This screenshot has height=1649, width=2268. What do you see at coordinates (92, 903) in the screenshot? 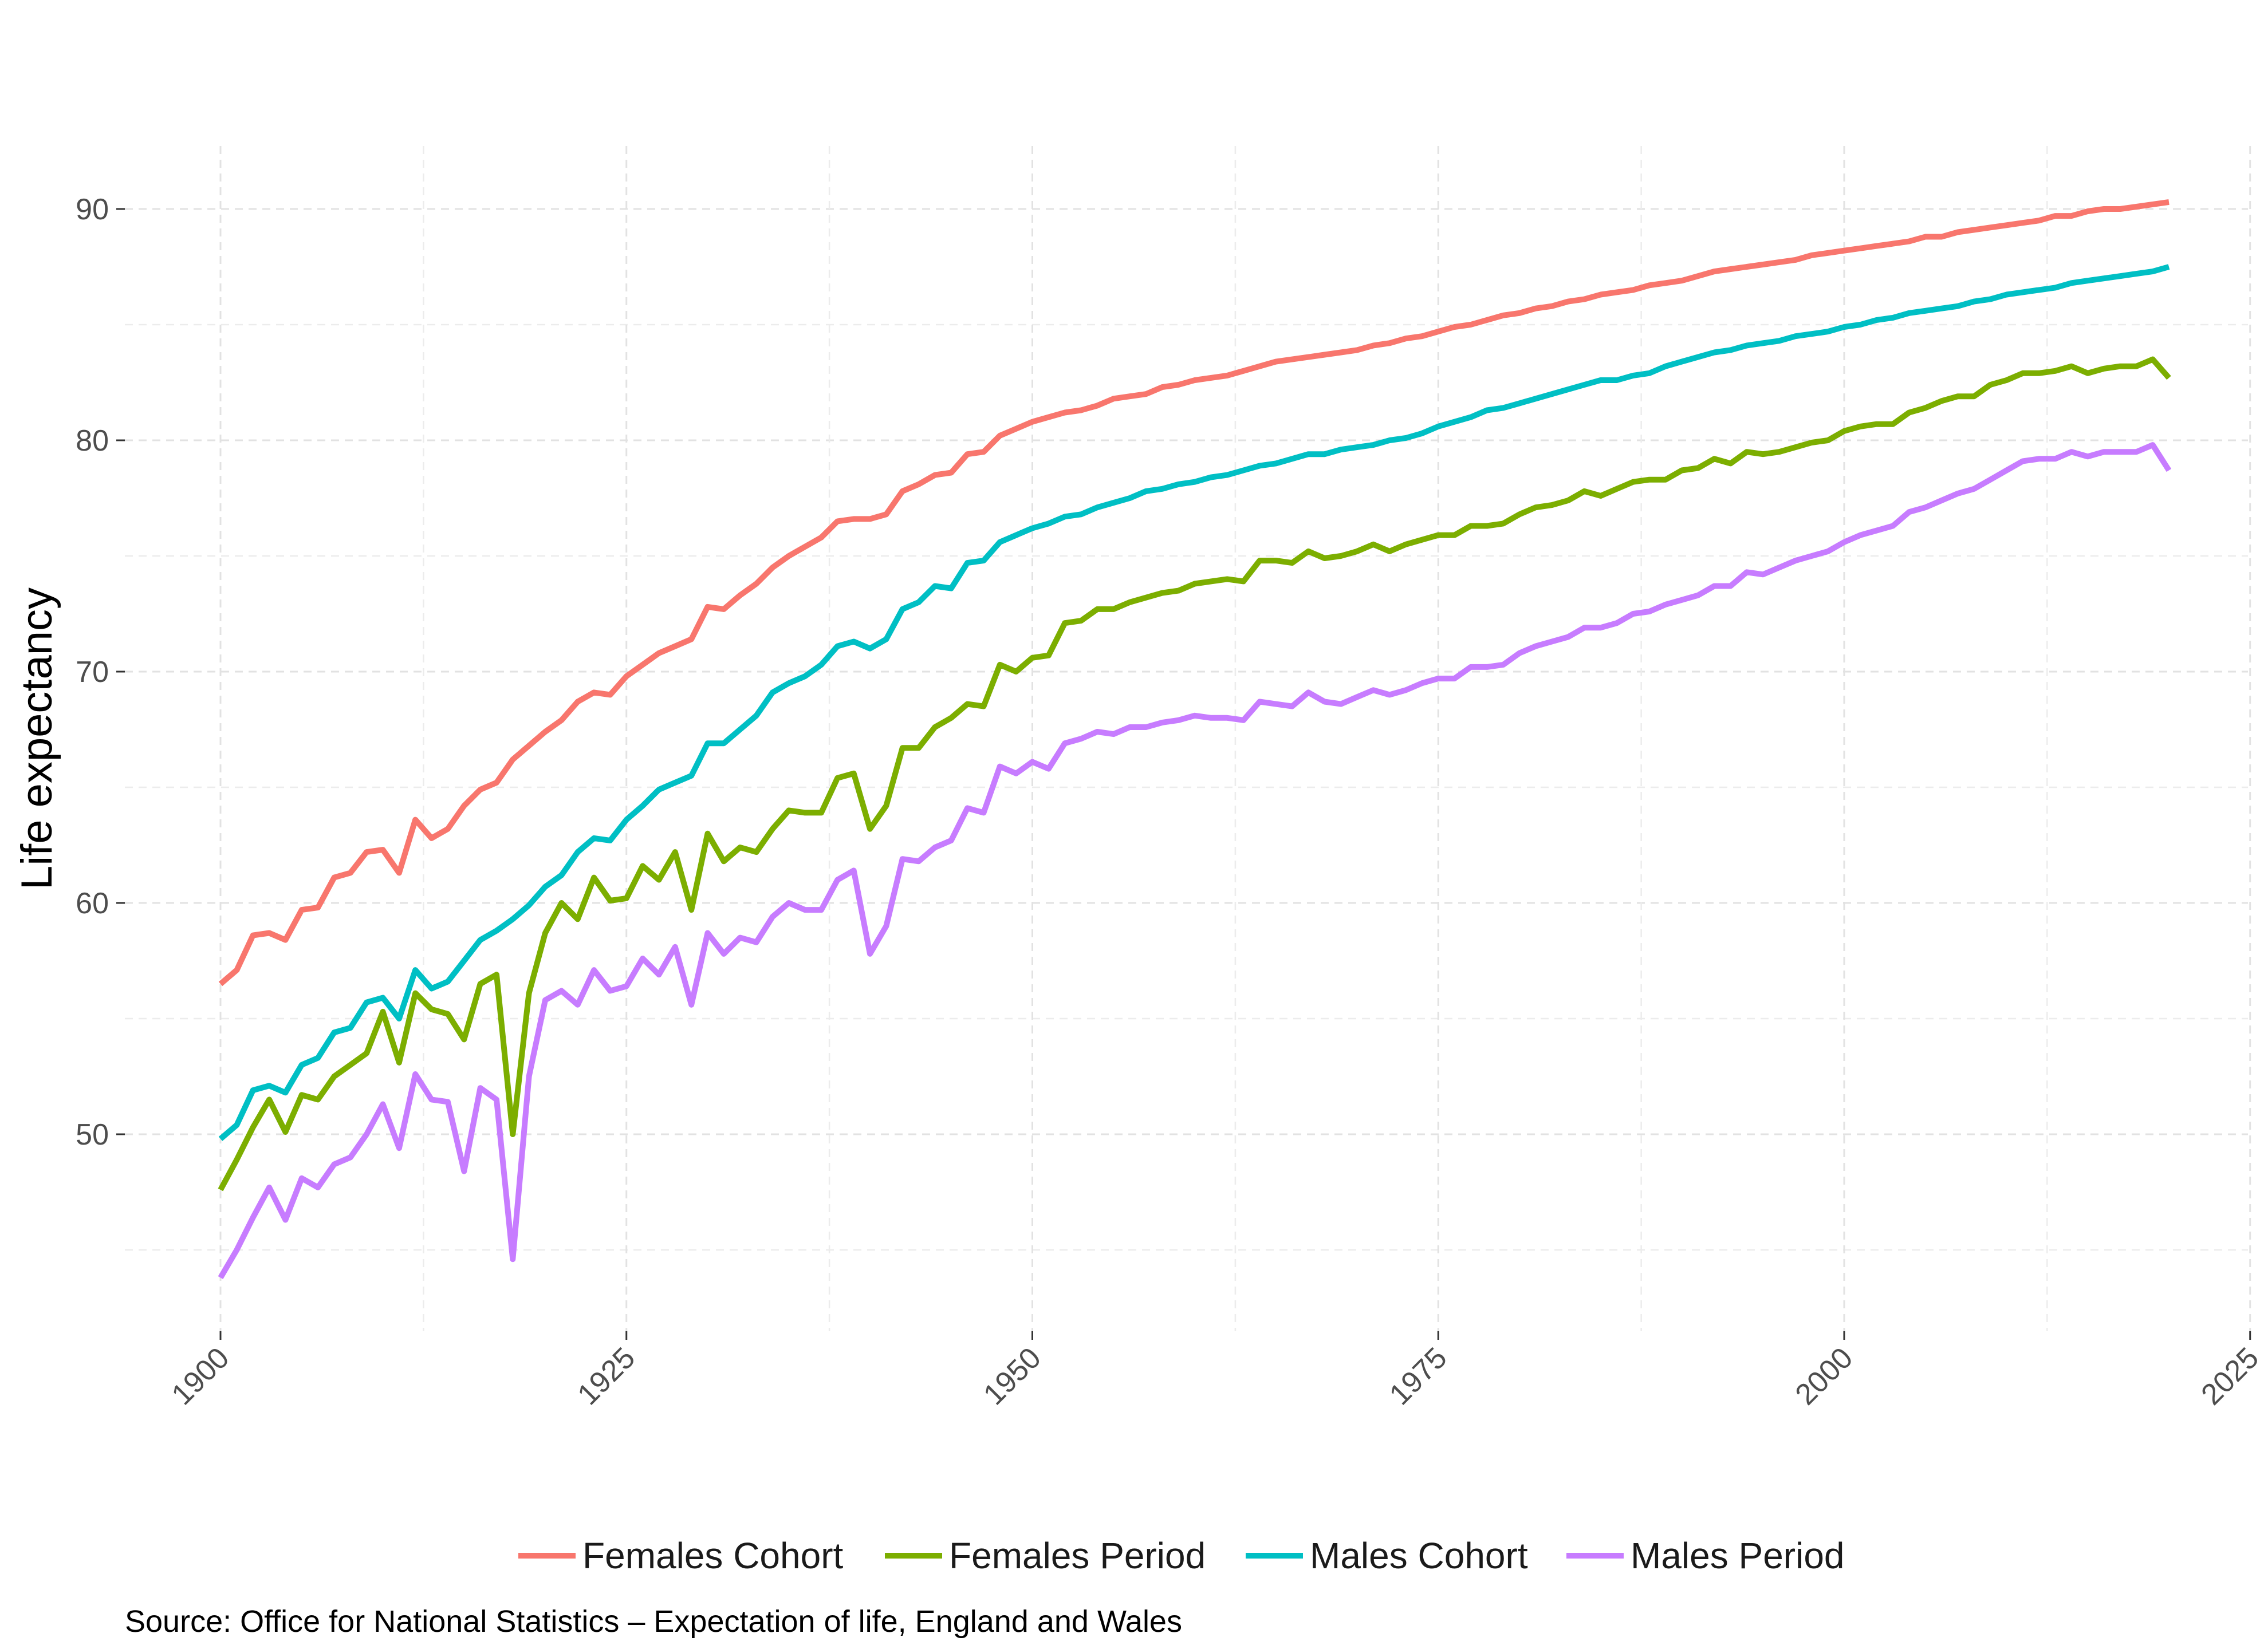
I see `y-tick-label: 60` at bounding box center [92, 903].